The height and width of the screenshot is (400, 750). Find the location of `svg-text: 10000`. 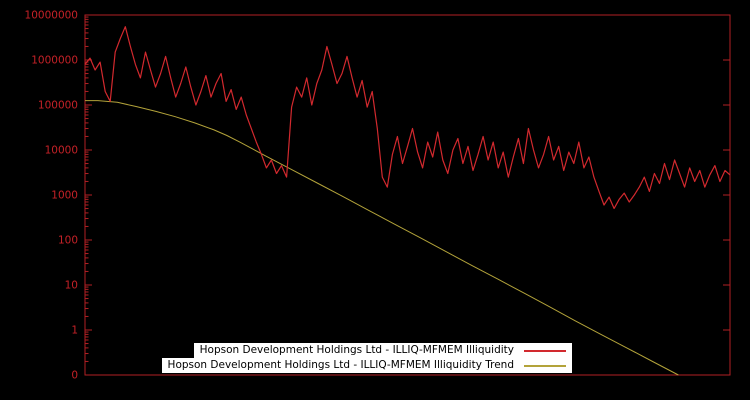

svg-text: 10000 is located at coordinates (61, 151).